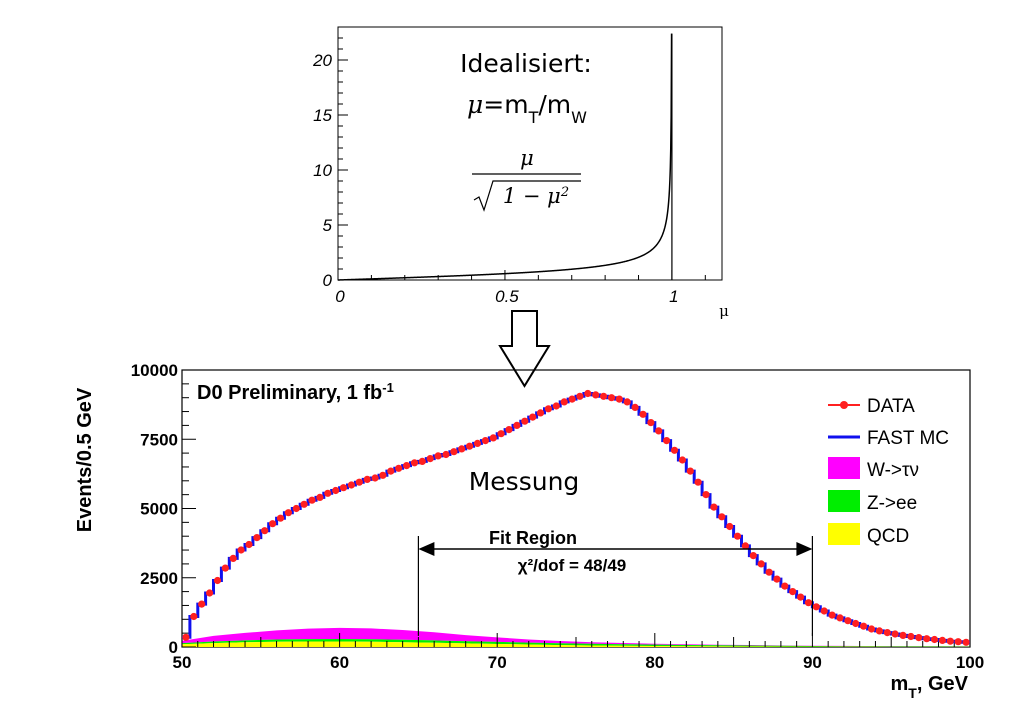  I want to click on bottom-title-sup: -1, so click(388, 387).